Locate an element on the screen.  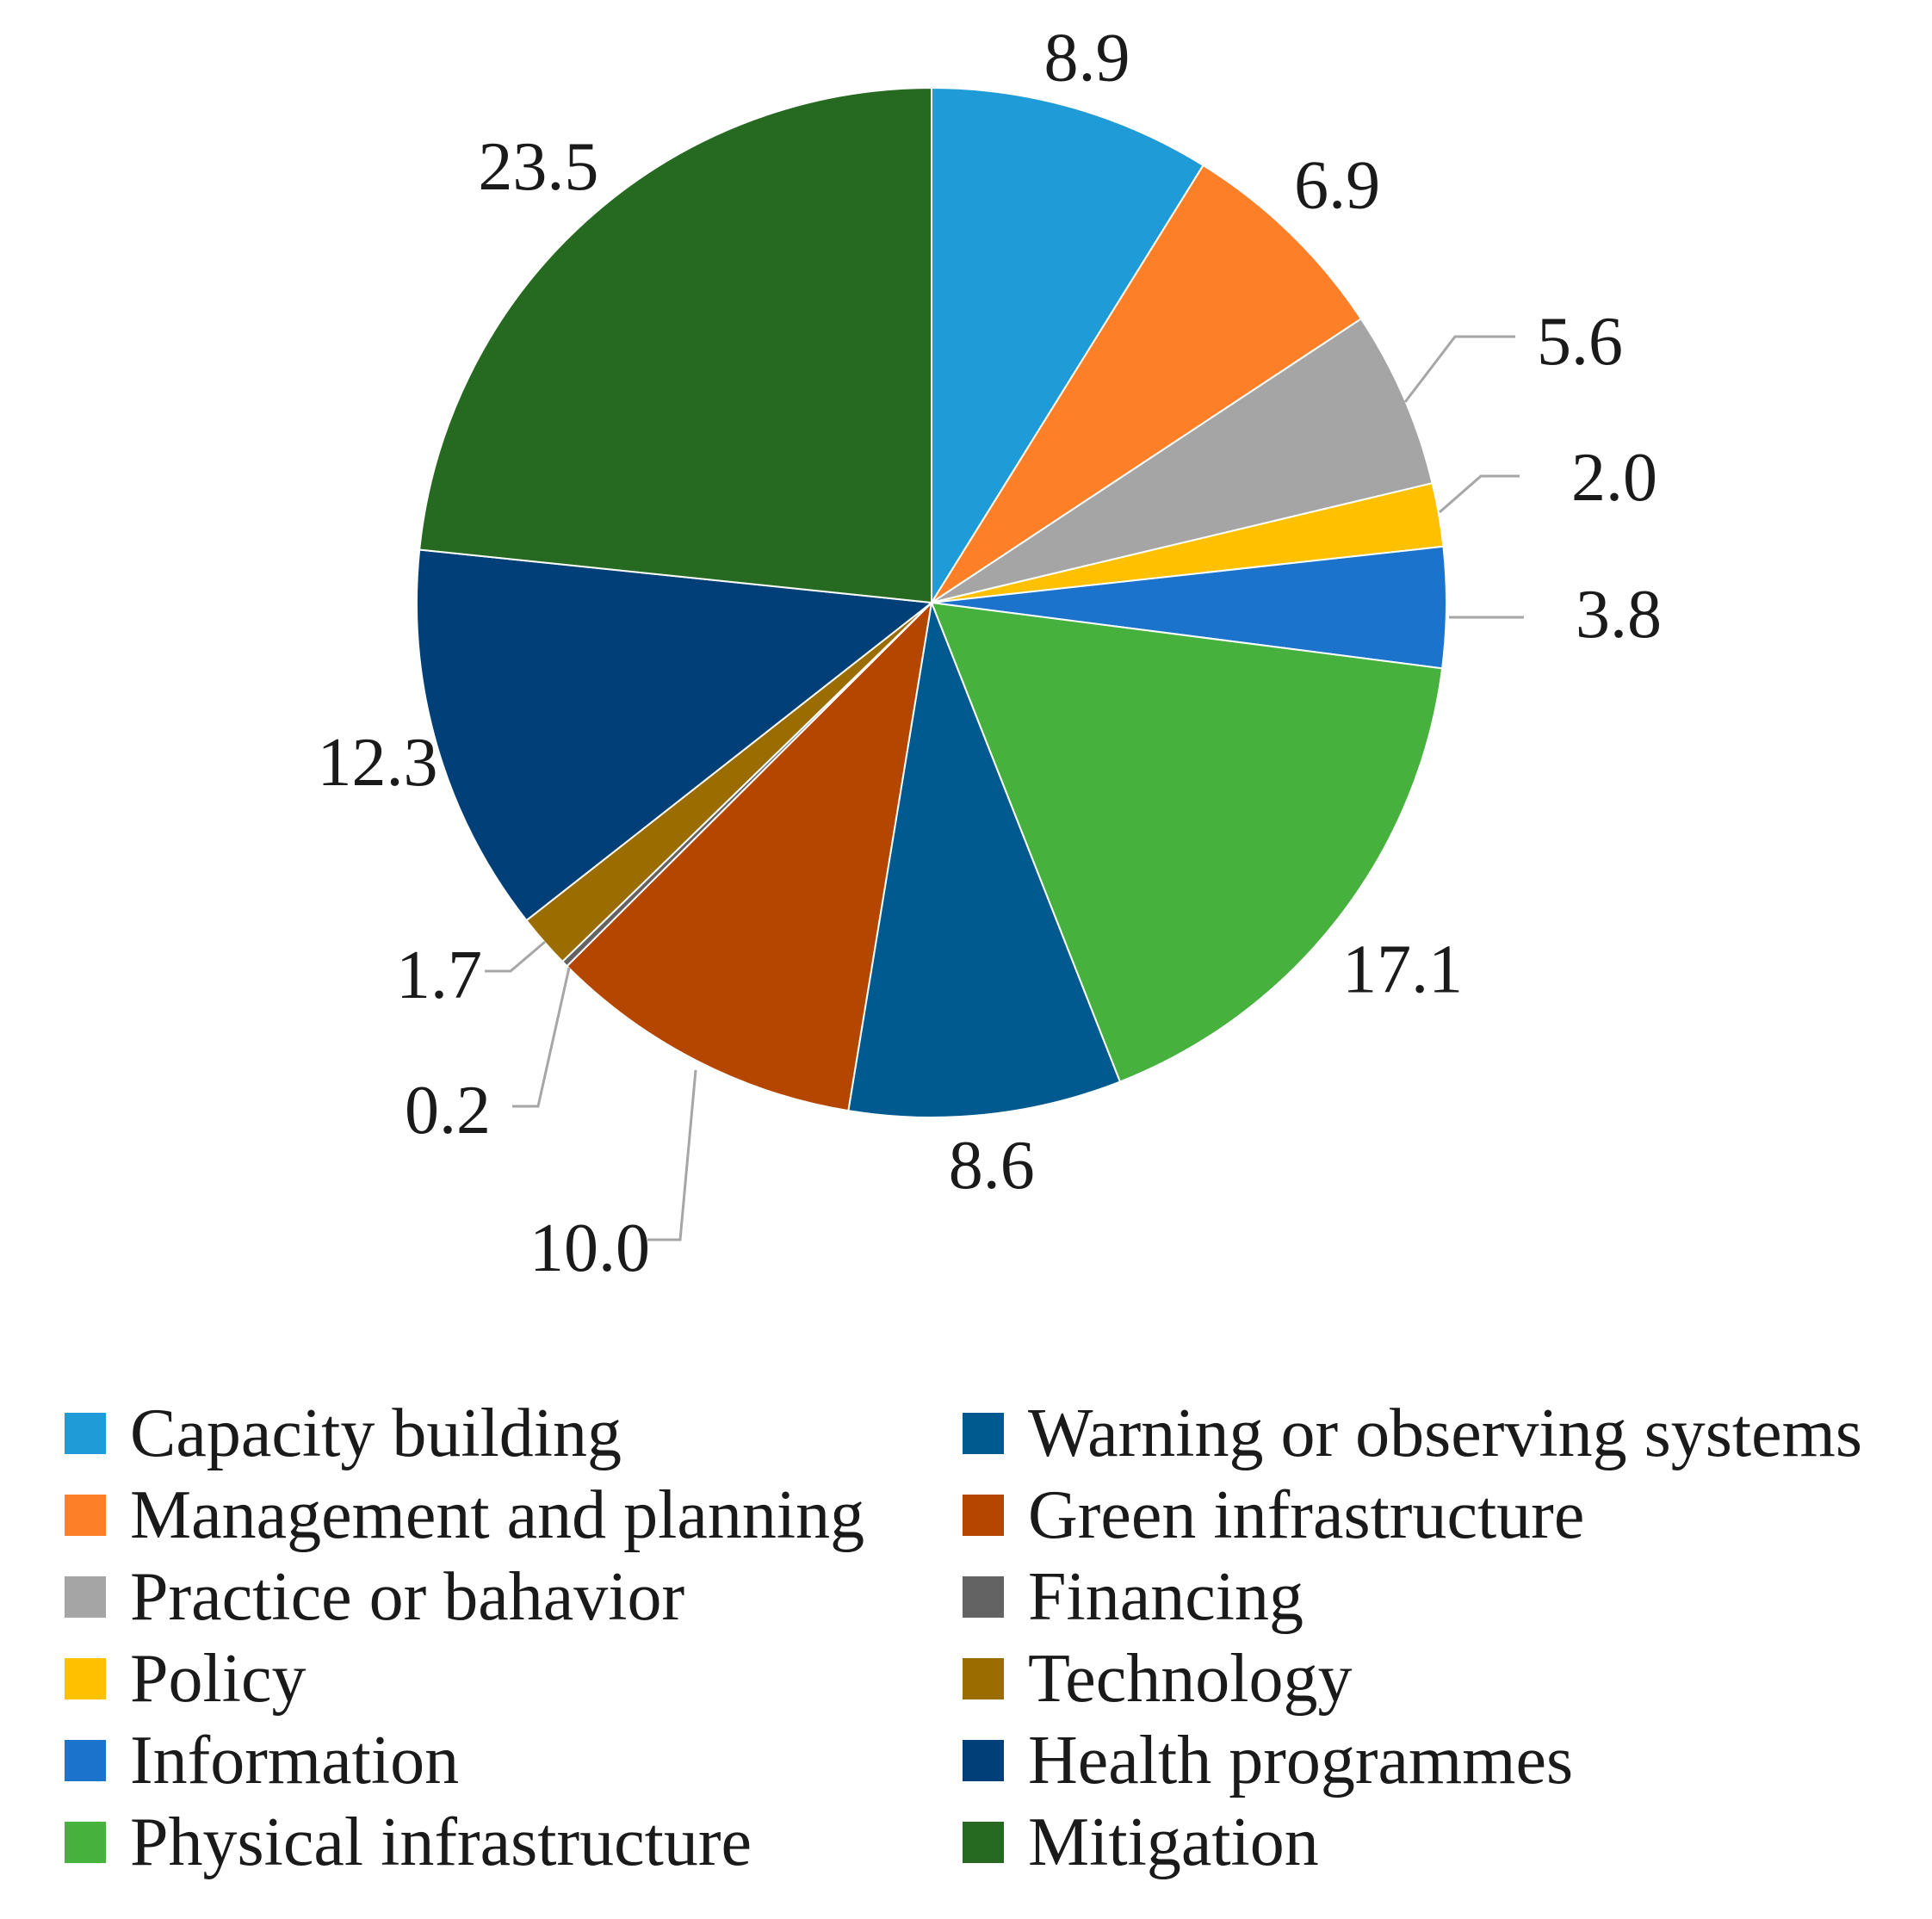
data-label-warning-or-observing-systems: 8.6 is located at coordinates (992, 1166).